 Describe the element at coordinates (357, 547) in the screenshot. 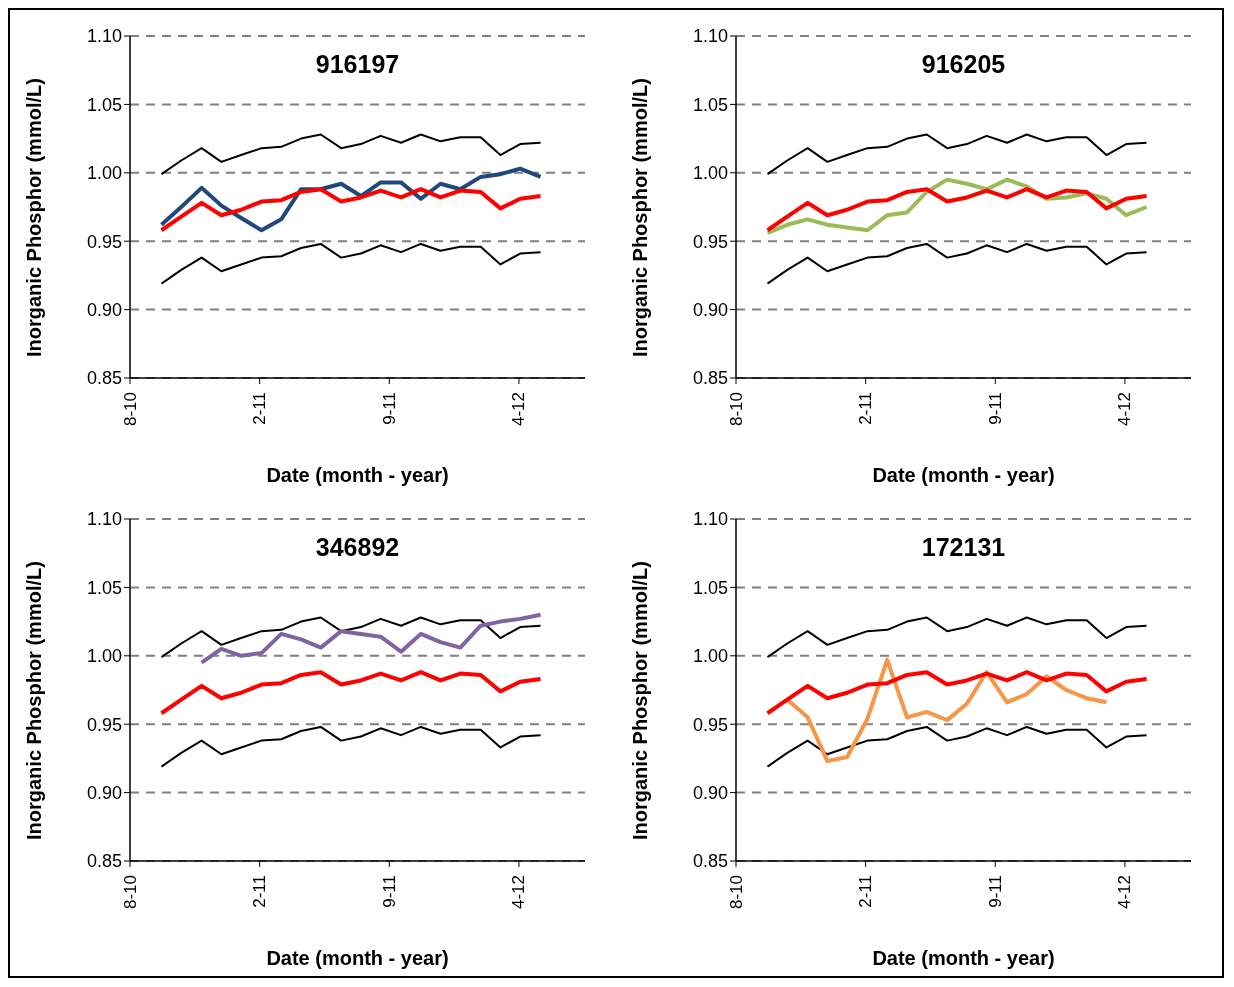

I see `text: 346892` at that location.